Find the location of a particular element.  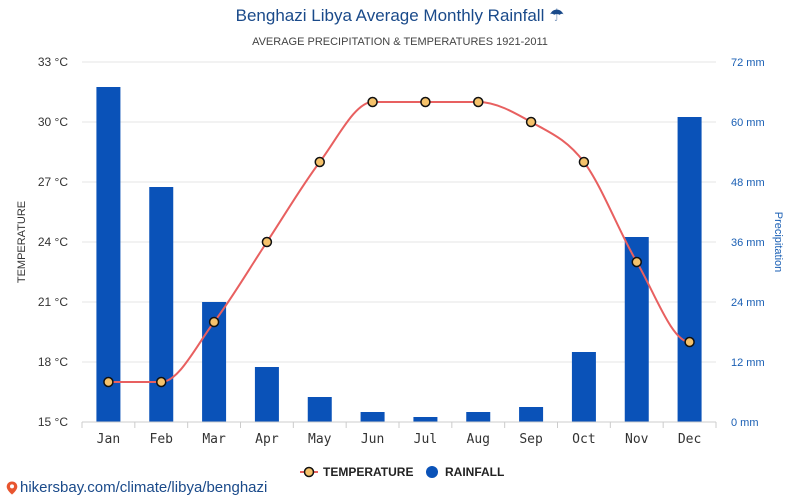

y-right-tick-label: 0 mm is located at coordinates (745, 423).